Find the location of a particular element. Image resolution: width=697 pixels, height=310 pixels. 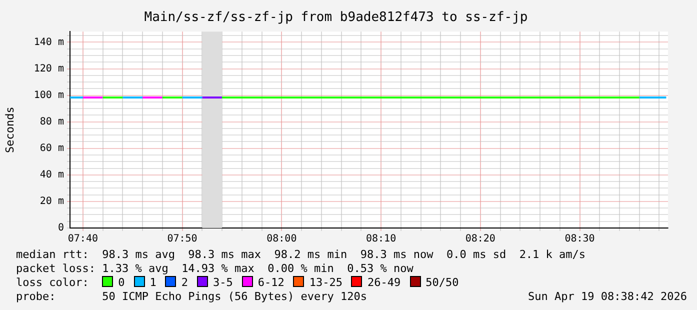

y-axis-title: Seconds is located at coordinates (9, 129).